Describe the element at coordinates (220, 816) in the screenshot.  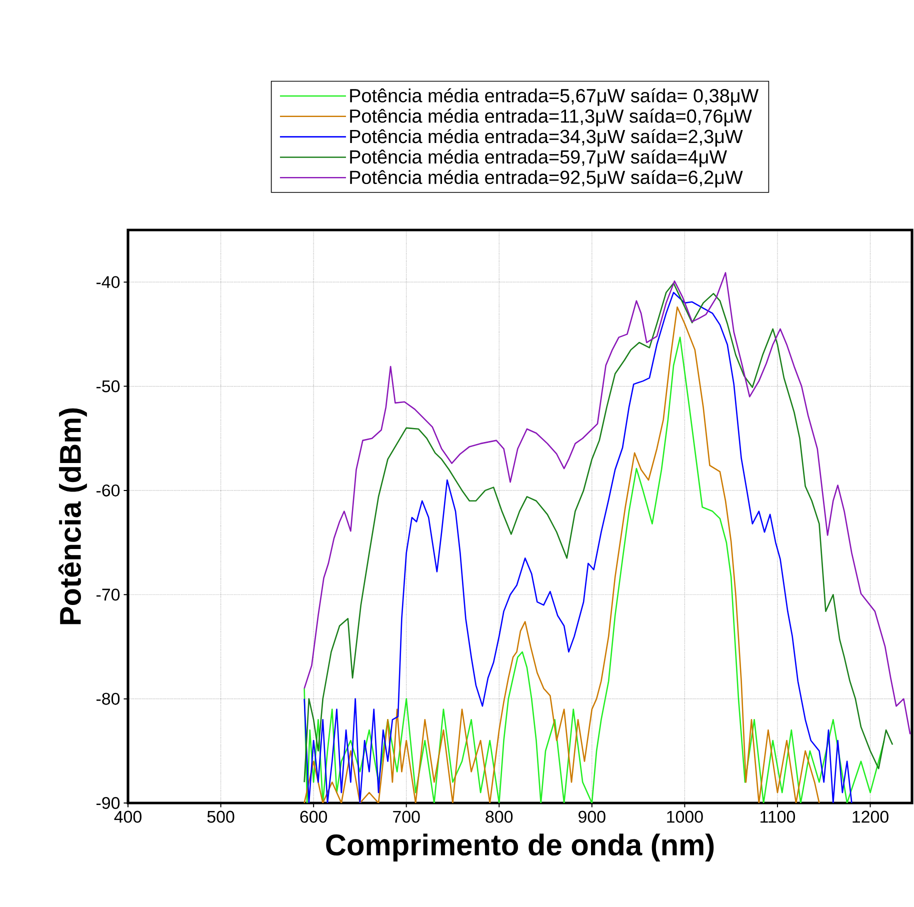
I see `x-tick-label: 500` at that location.